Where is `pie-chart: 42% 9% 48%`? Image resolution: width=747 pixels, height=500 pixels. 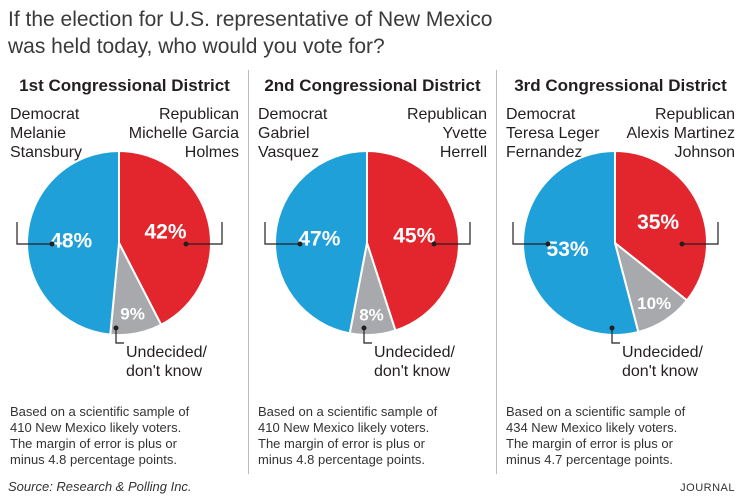 pie-chart: 42% 9% 48% is located at coordinates (119, 246).